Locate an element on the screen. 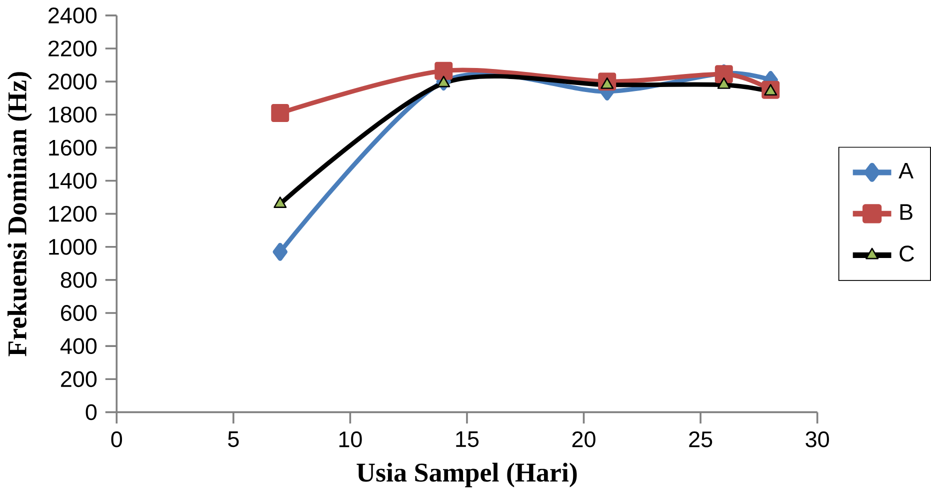 The height and width of the screenshot is (495, 931). y-tick-label: 400 is located at coordinates (78, 346).